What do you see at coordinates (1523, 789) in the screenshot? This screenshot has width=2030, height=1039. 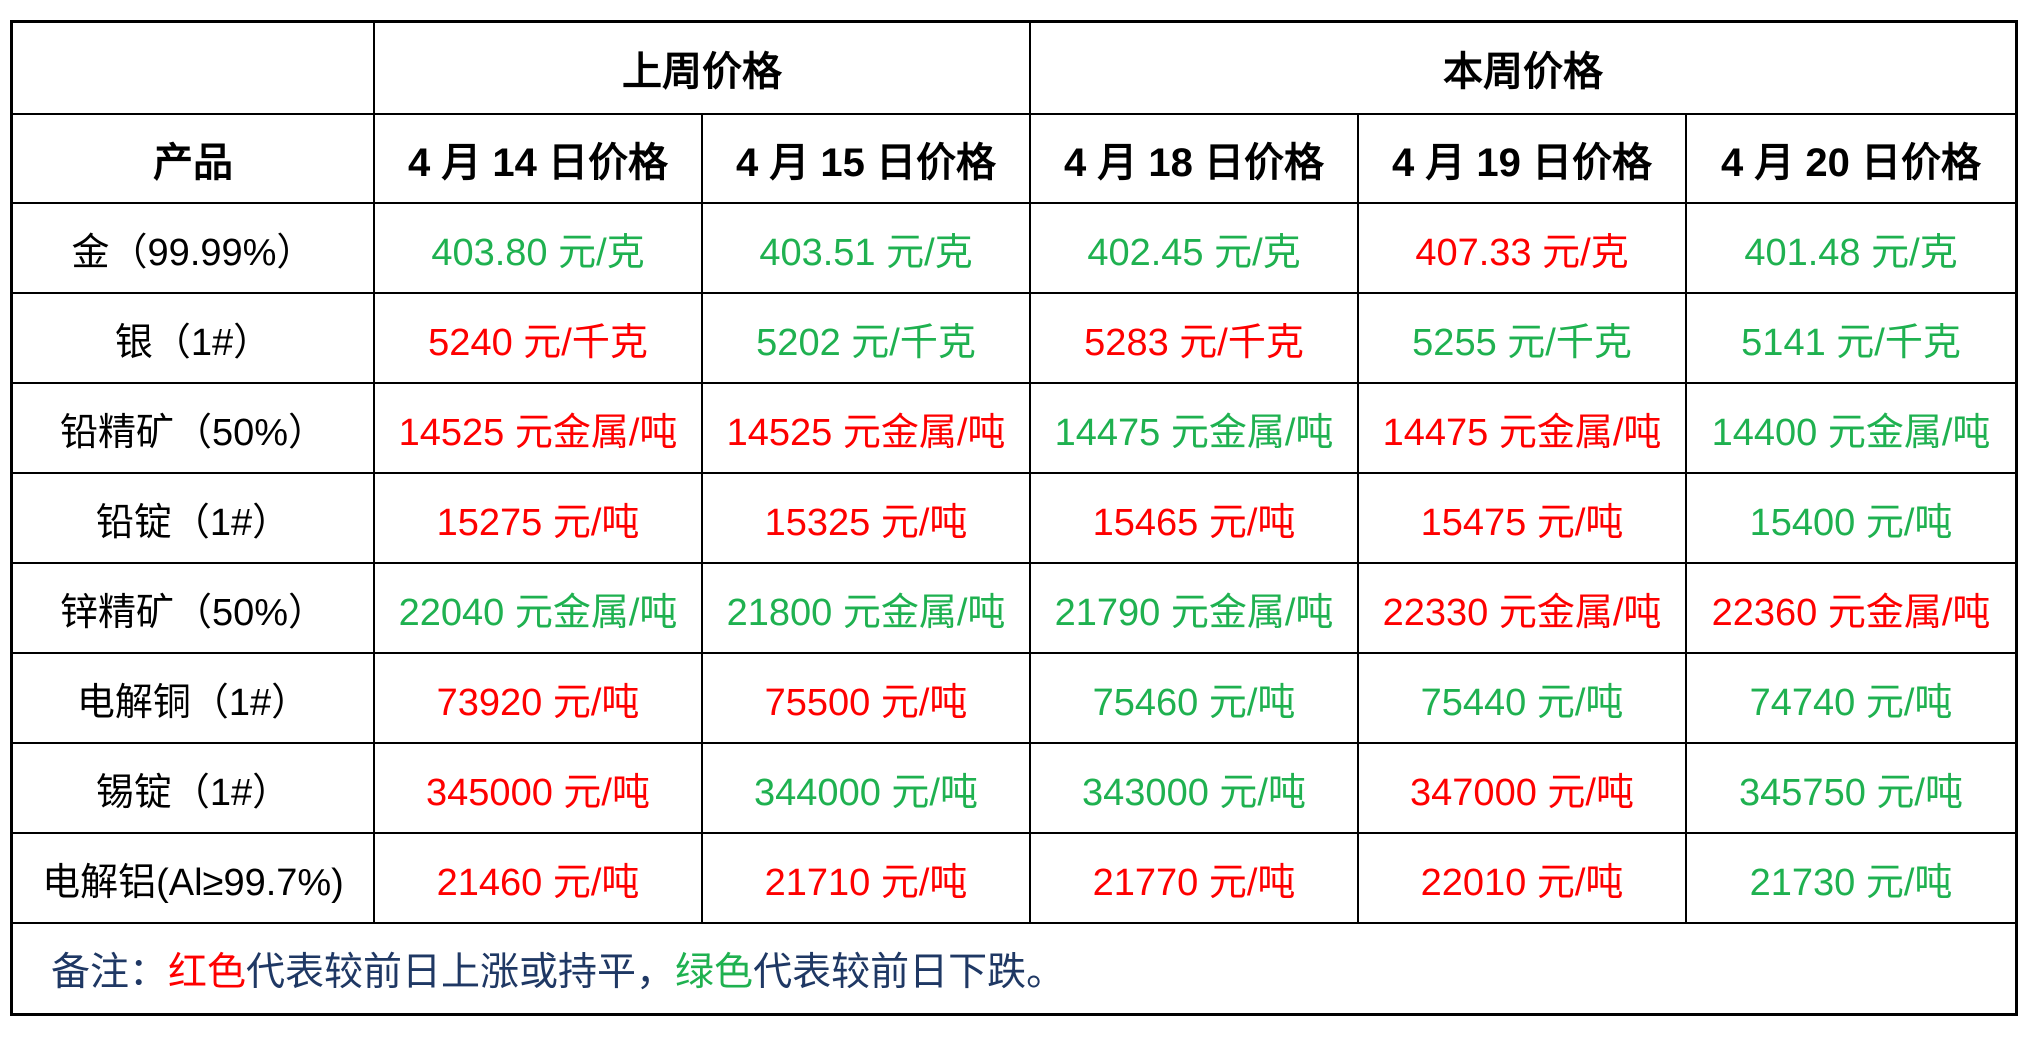 I see `price-cell: 347000 元/吨` at bounding box center [1523, 789].